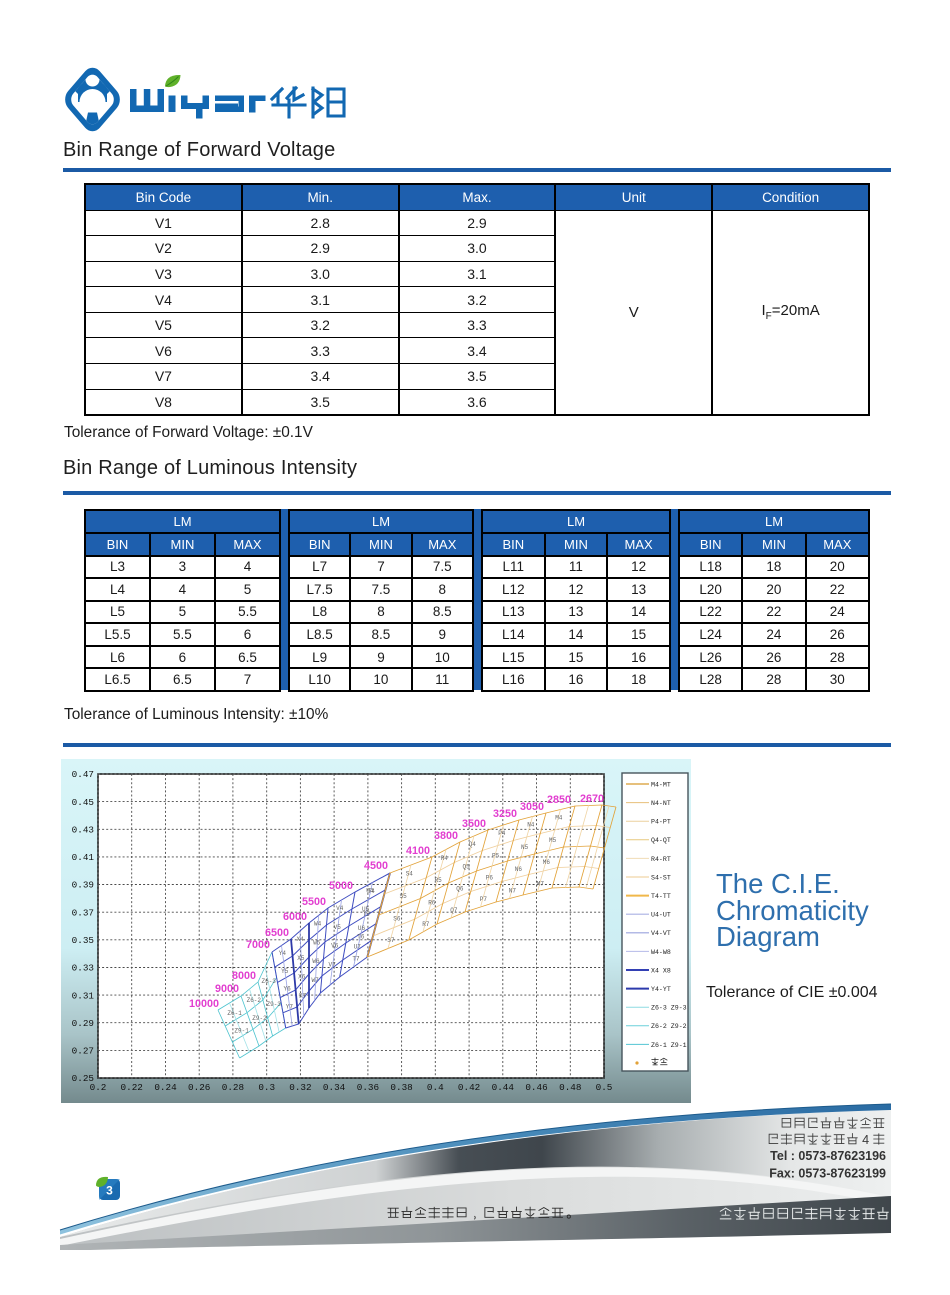  What do you see at coordinates (109, 1191) in the screenshot?
I see `svg-text: 3` at bounding box center [109, 1191].